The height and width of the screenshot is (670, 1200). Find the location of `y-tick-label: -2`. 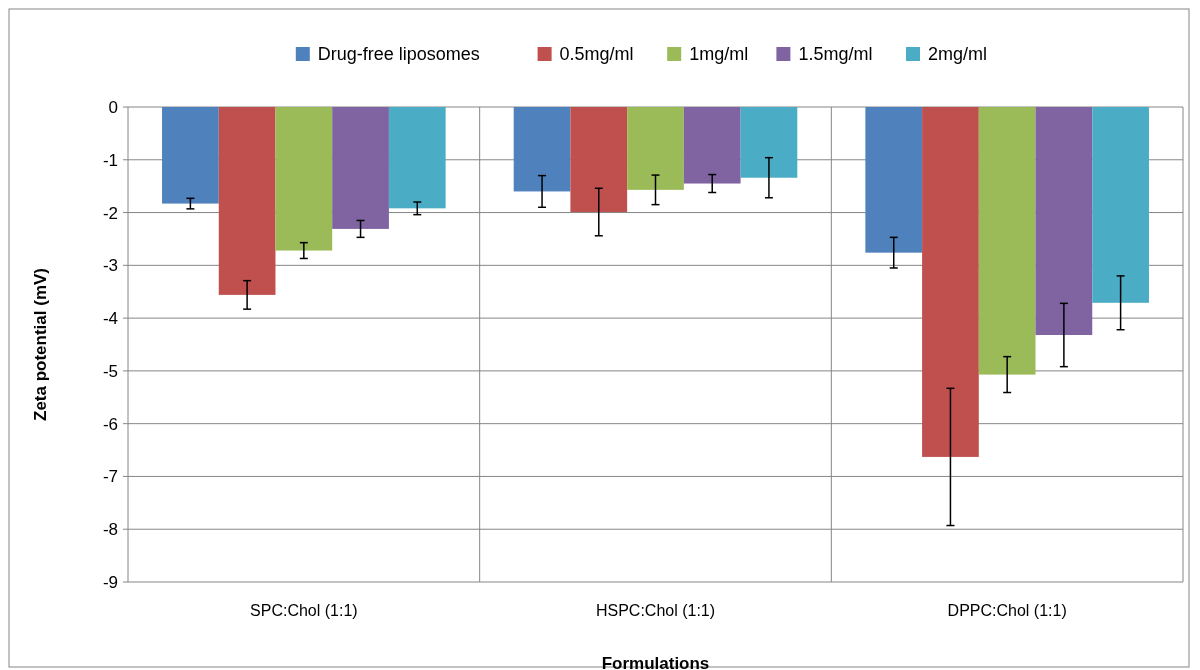

y-tick-label: -2 is located at coordinates (110, 213).